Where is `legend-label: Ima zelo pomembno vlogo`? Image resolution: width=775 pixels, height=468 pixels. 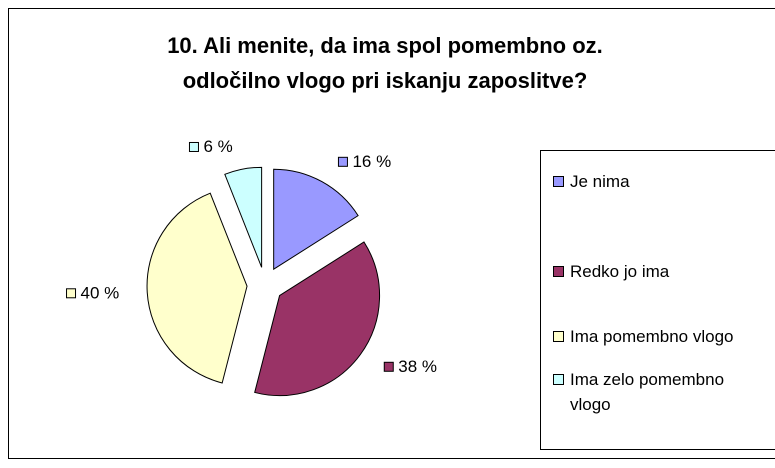
legend-label: Ima zelo pomembno vlogo is located at coordinates (647, 392).